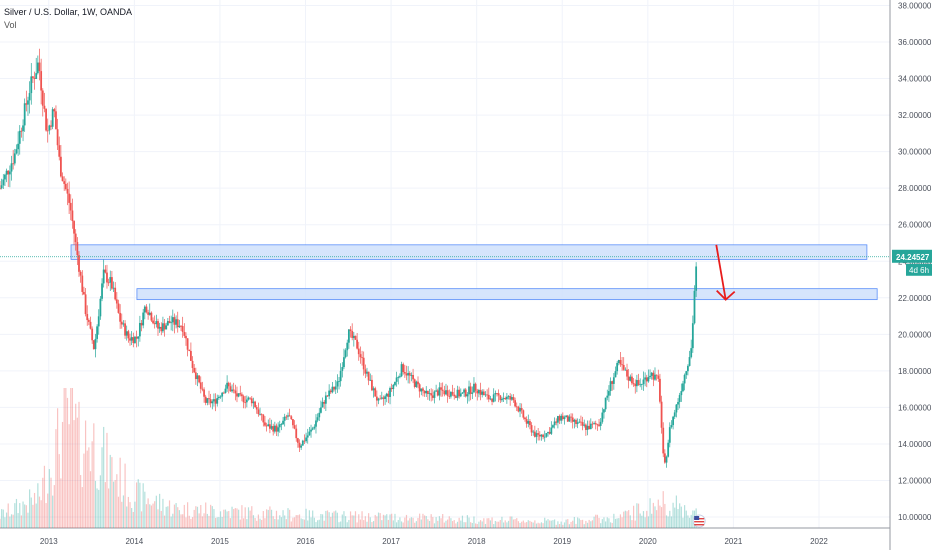 The width and height of the screenshot is (932, 550). I want to click on x-tick-label: 2013, so click(49, 541).